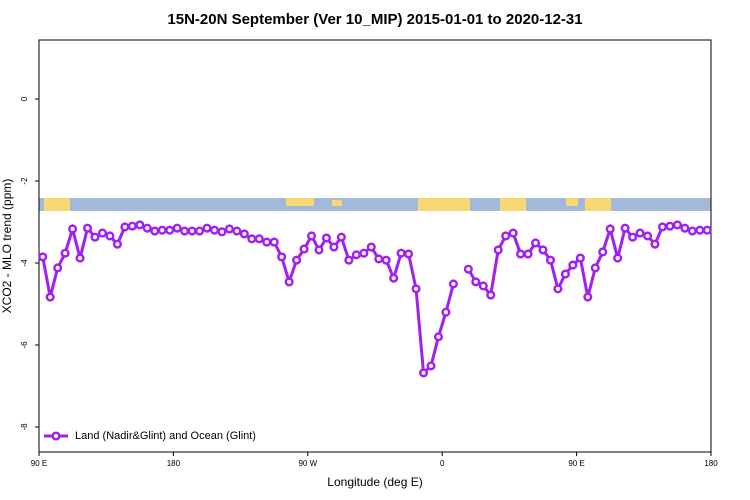  What do you see at coordinates (56, 436) in the screenshot?
I see `legend-marker` at bounding box center [56, 436].